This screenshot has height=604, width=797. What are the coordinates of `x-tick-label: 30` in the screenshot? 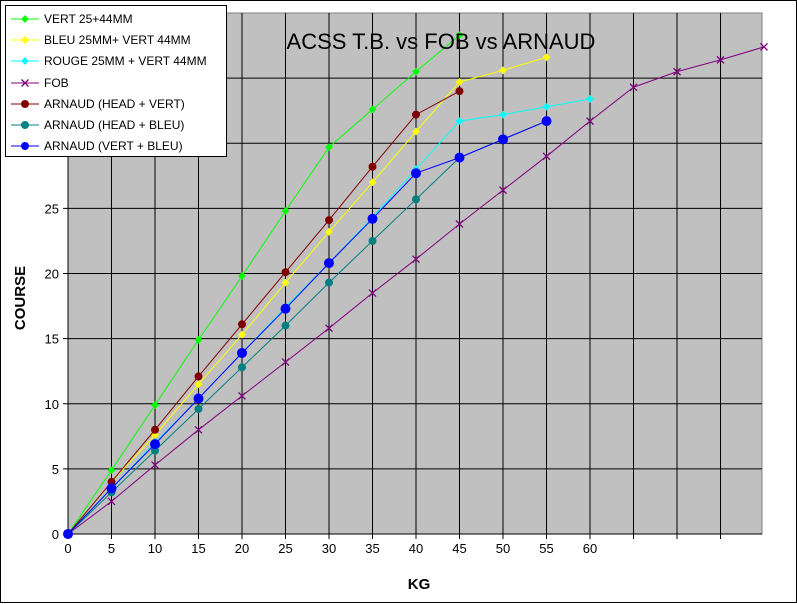 It's located at (329, 548).